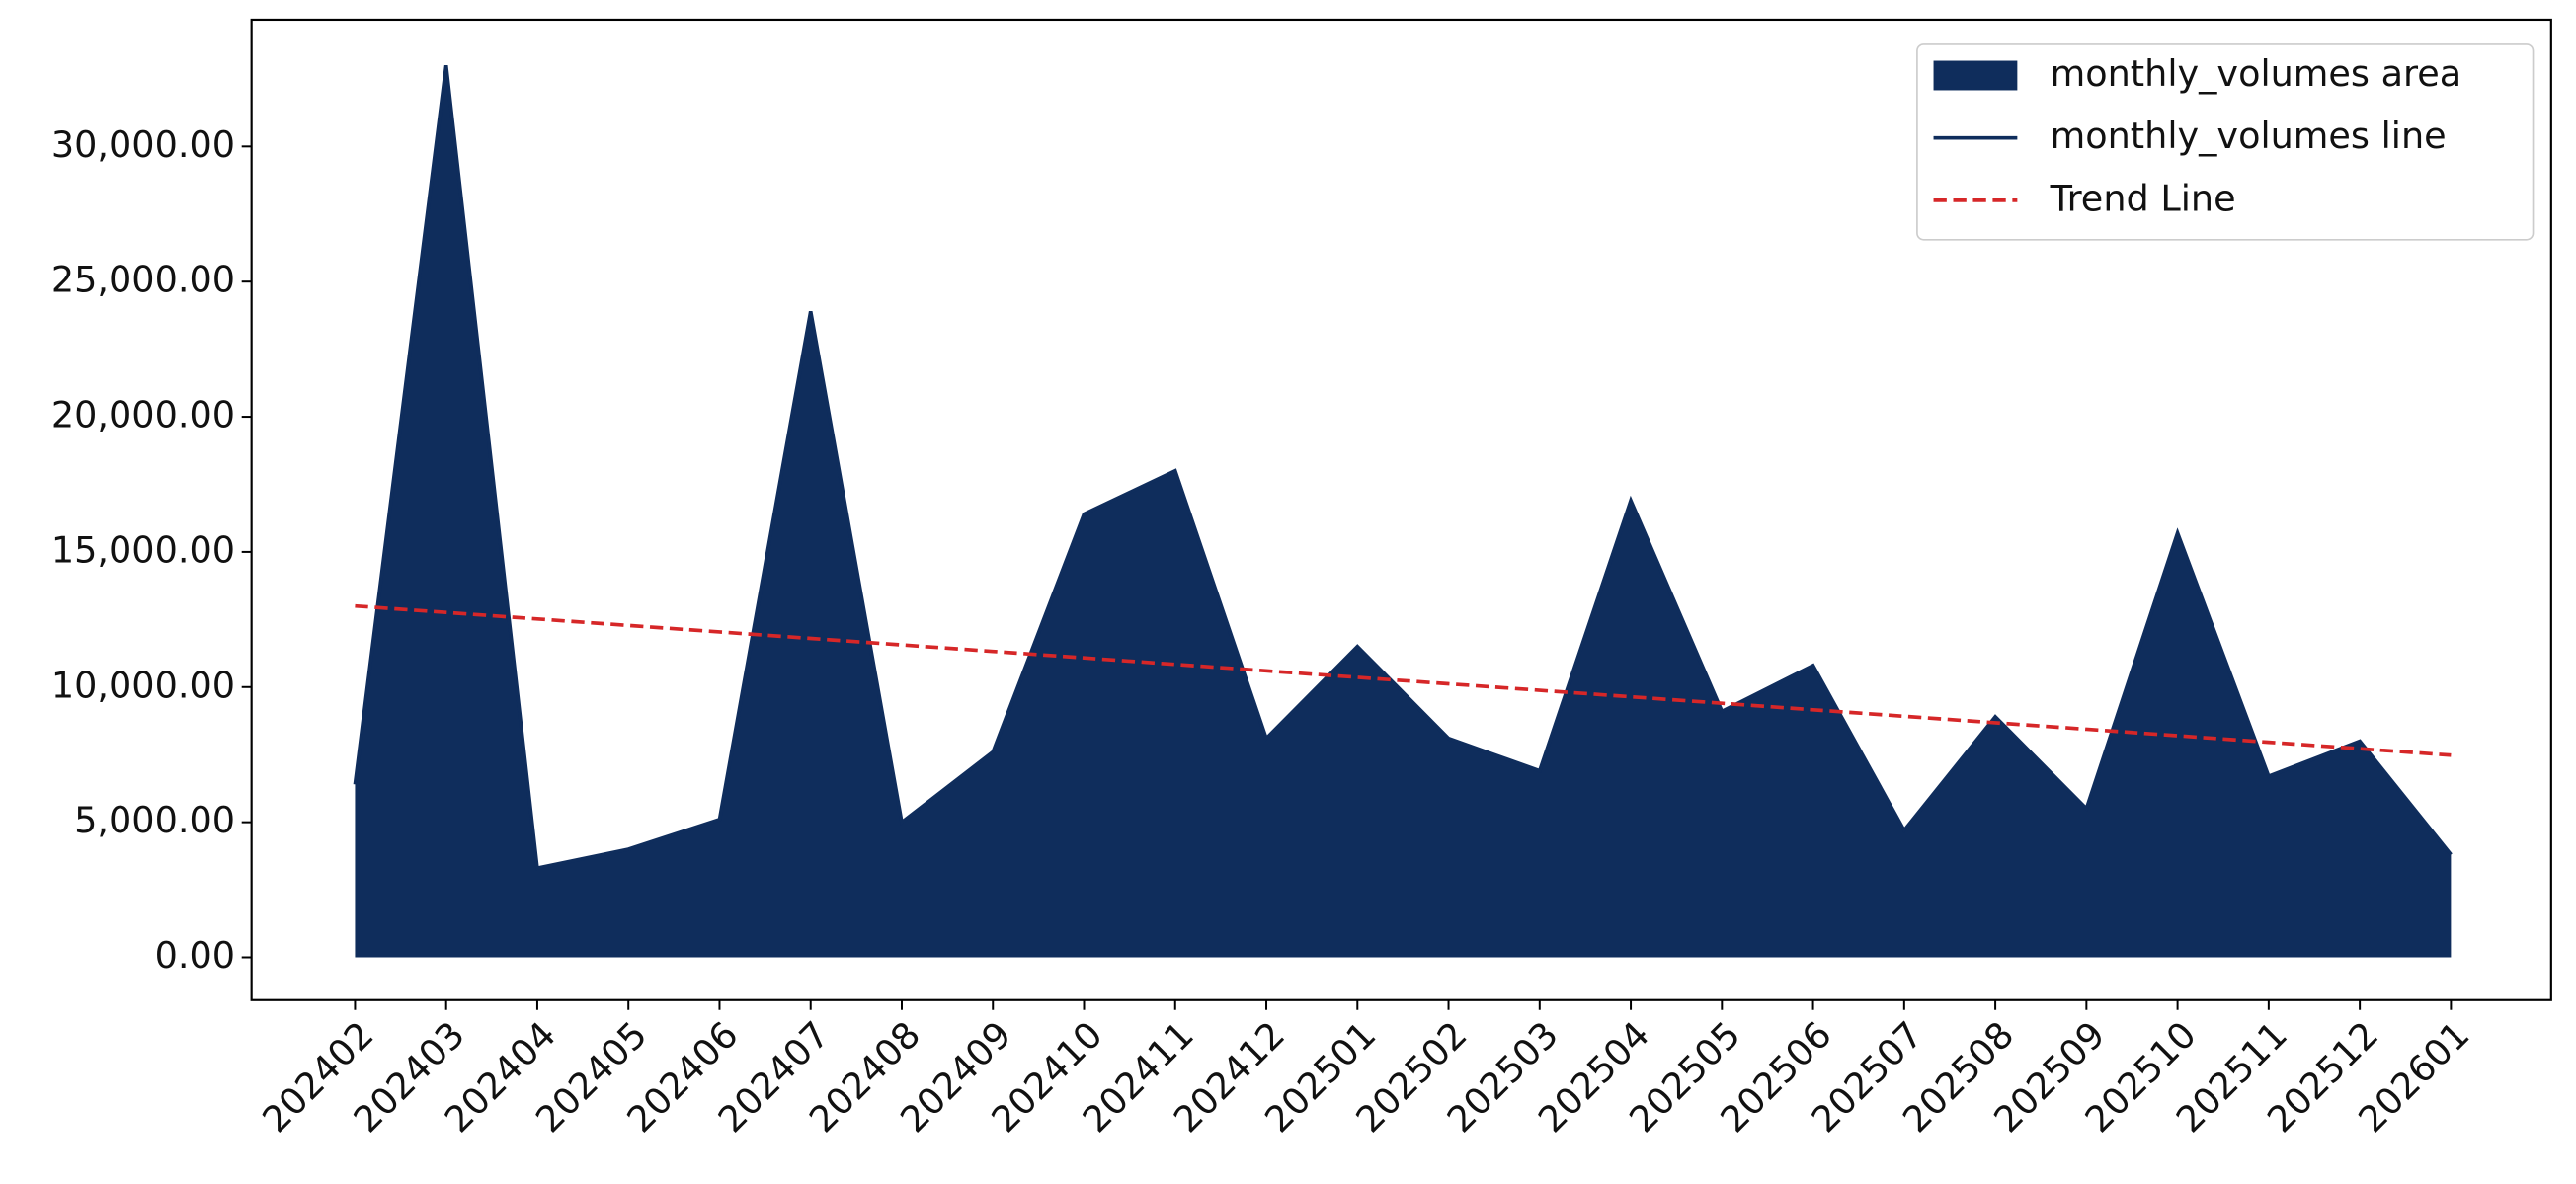  What do you see at coordinates (143, 549) in the screenshot?
I see `y-tick-label: 15,000.00` at bounding box center [143, 549].